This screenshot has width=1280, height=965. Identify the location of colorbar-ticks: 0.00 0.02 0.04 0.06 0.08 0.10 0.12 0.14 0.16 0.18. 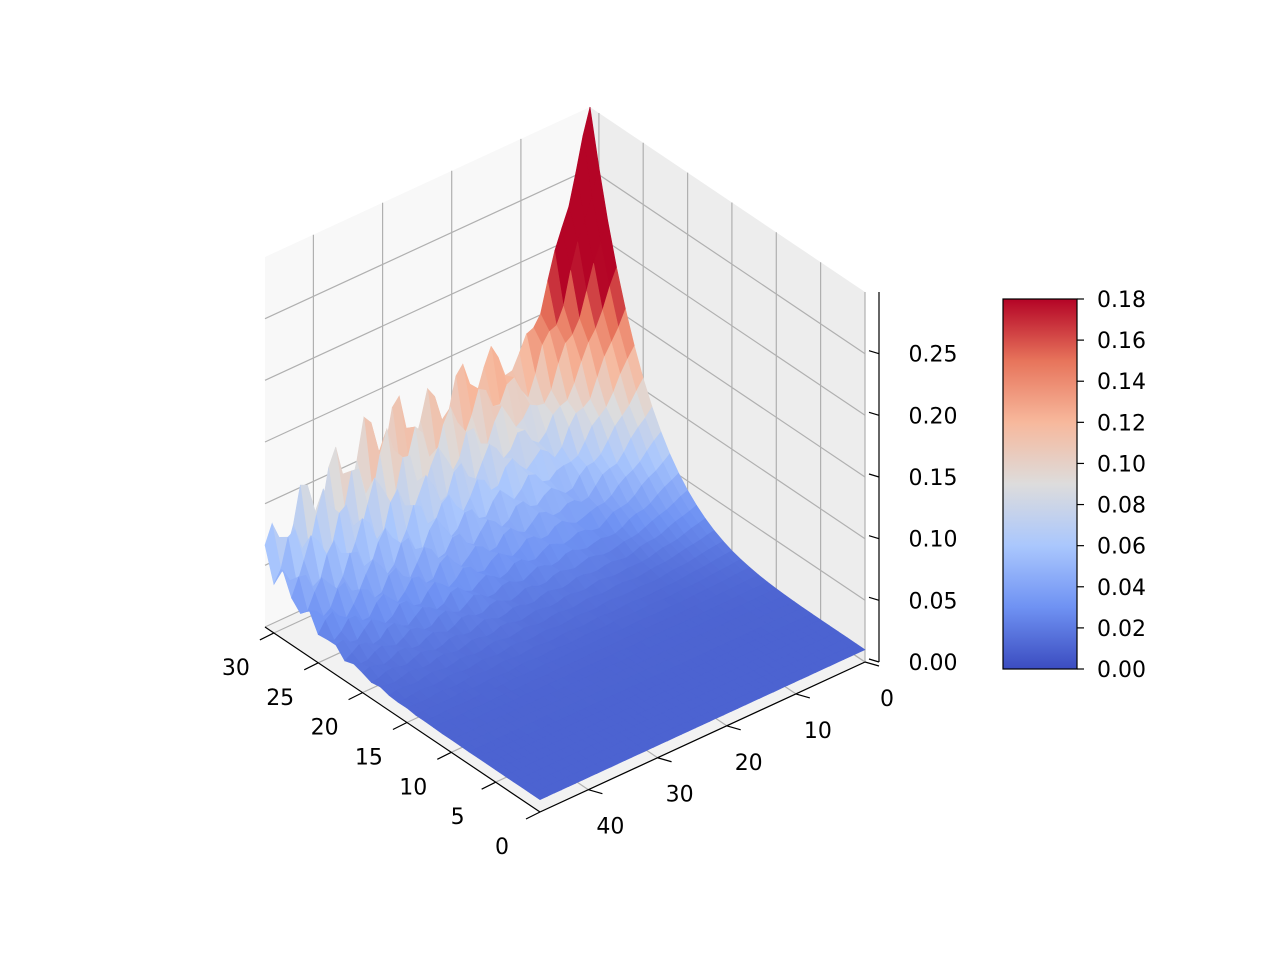
(1111, 485).